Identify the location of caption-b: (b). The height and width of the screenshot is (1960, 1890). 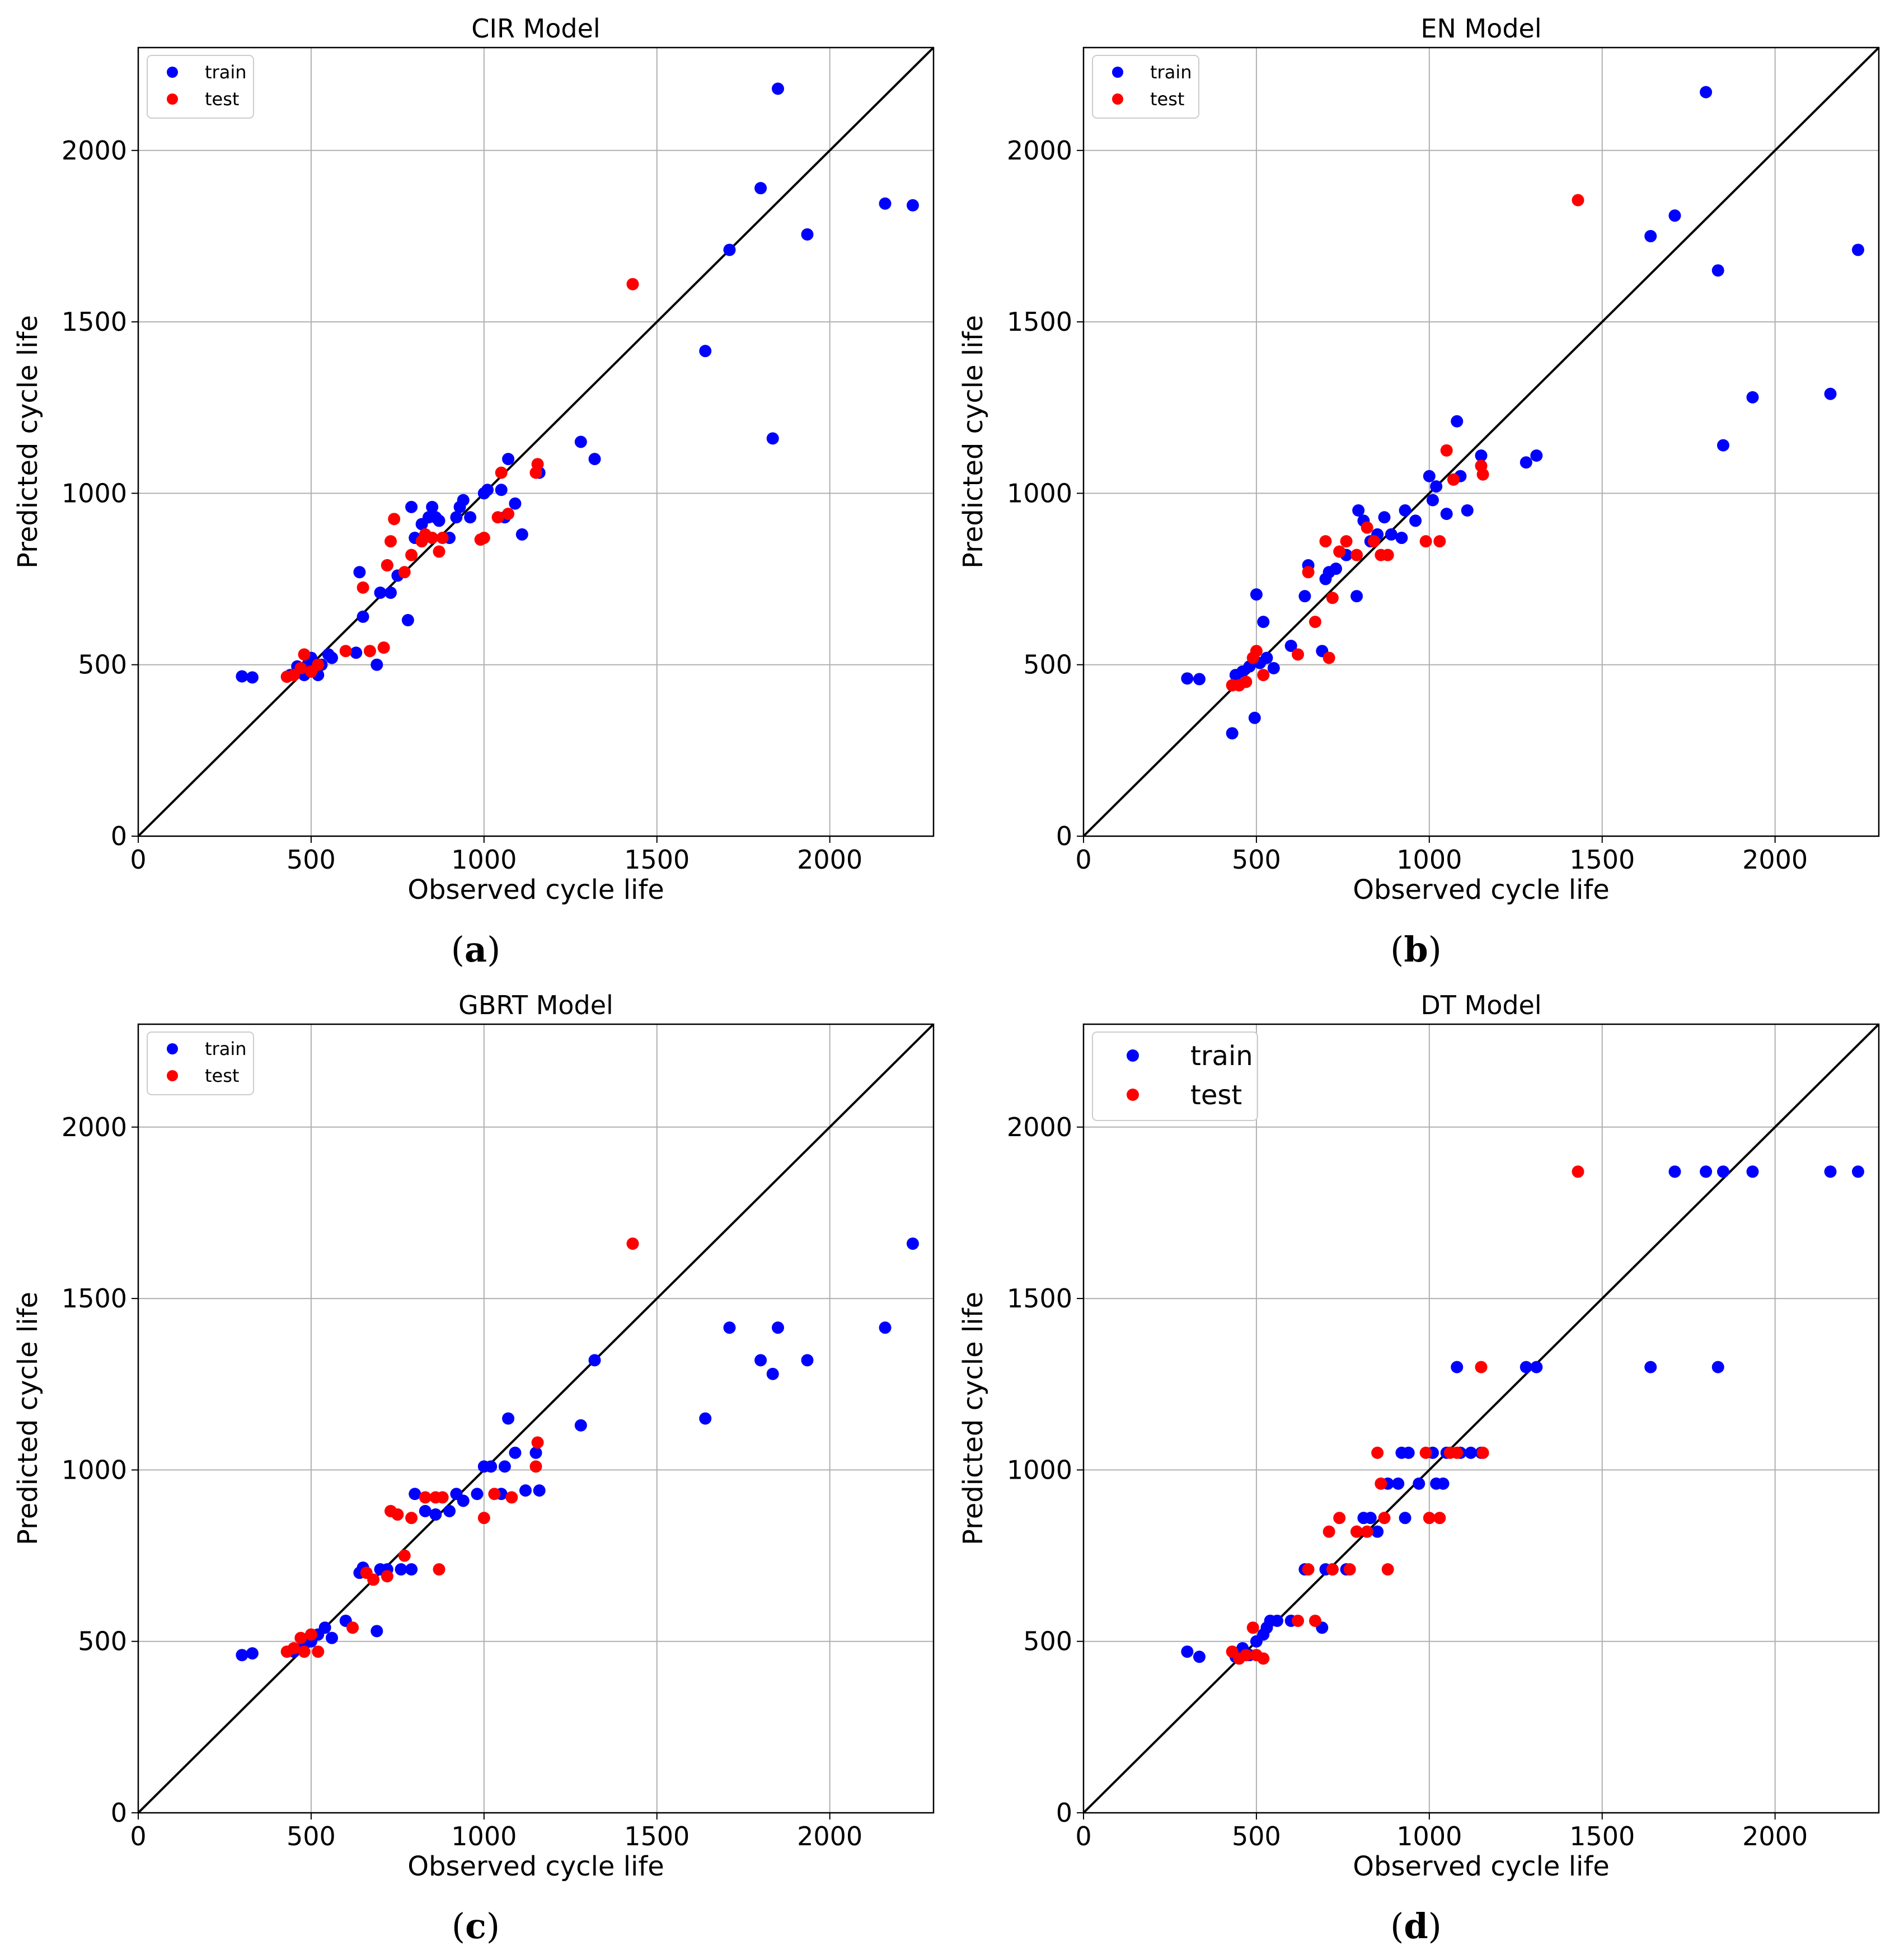
(1416, 949).